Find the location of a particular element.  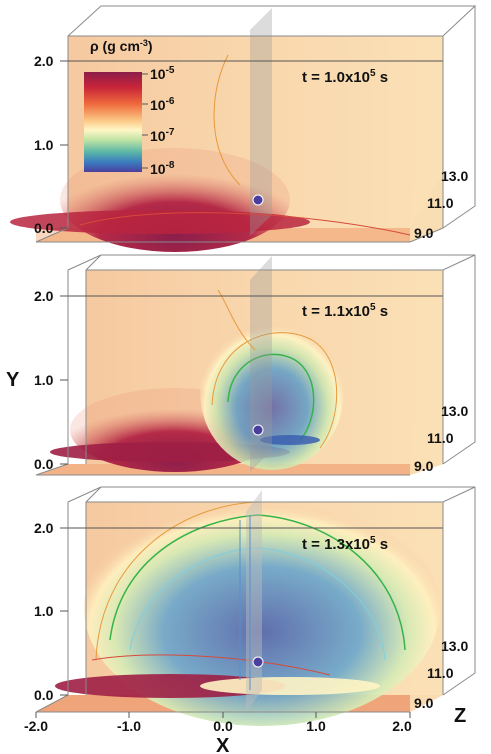

colorbar-label-4: 10⁻⁸ is located at coordinates (162, 168).